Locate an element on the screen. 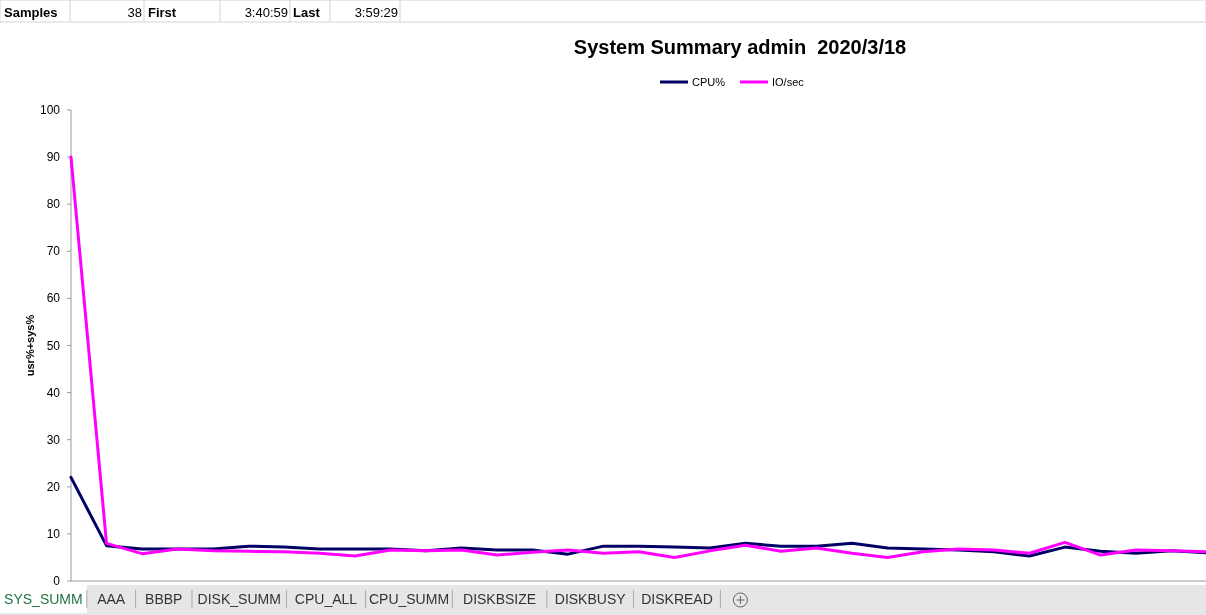 The image size is (1206, 615). y-tick-label: 20 is located at coordinates (53, 486).